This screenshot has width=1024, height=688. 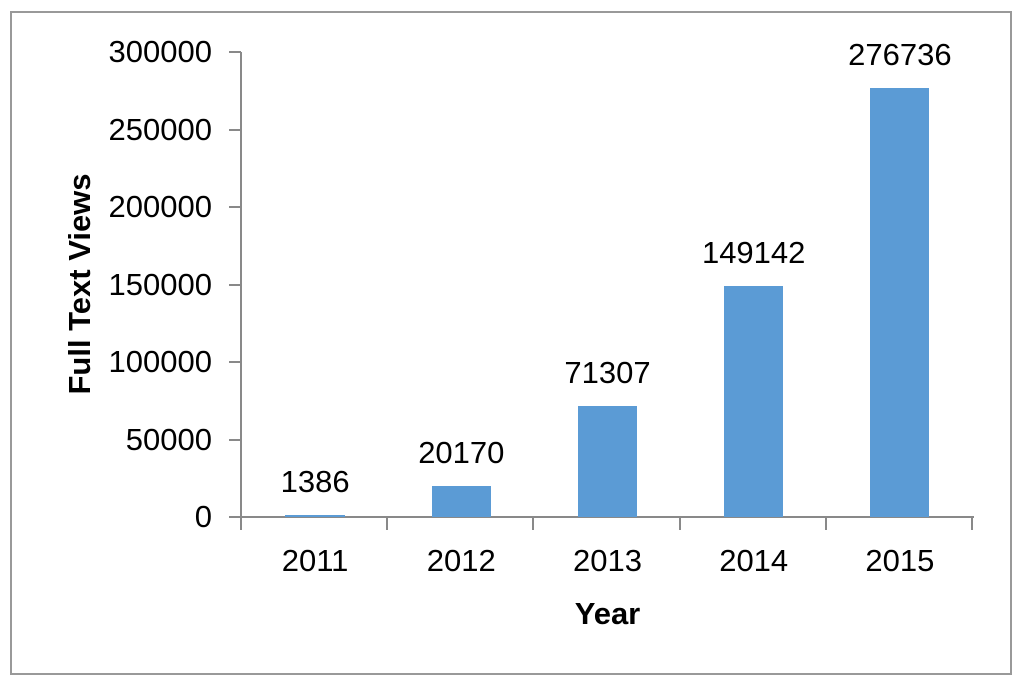 I want to click on x-tick-label: 2012, so click(x=461, y=560).